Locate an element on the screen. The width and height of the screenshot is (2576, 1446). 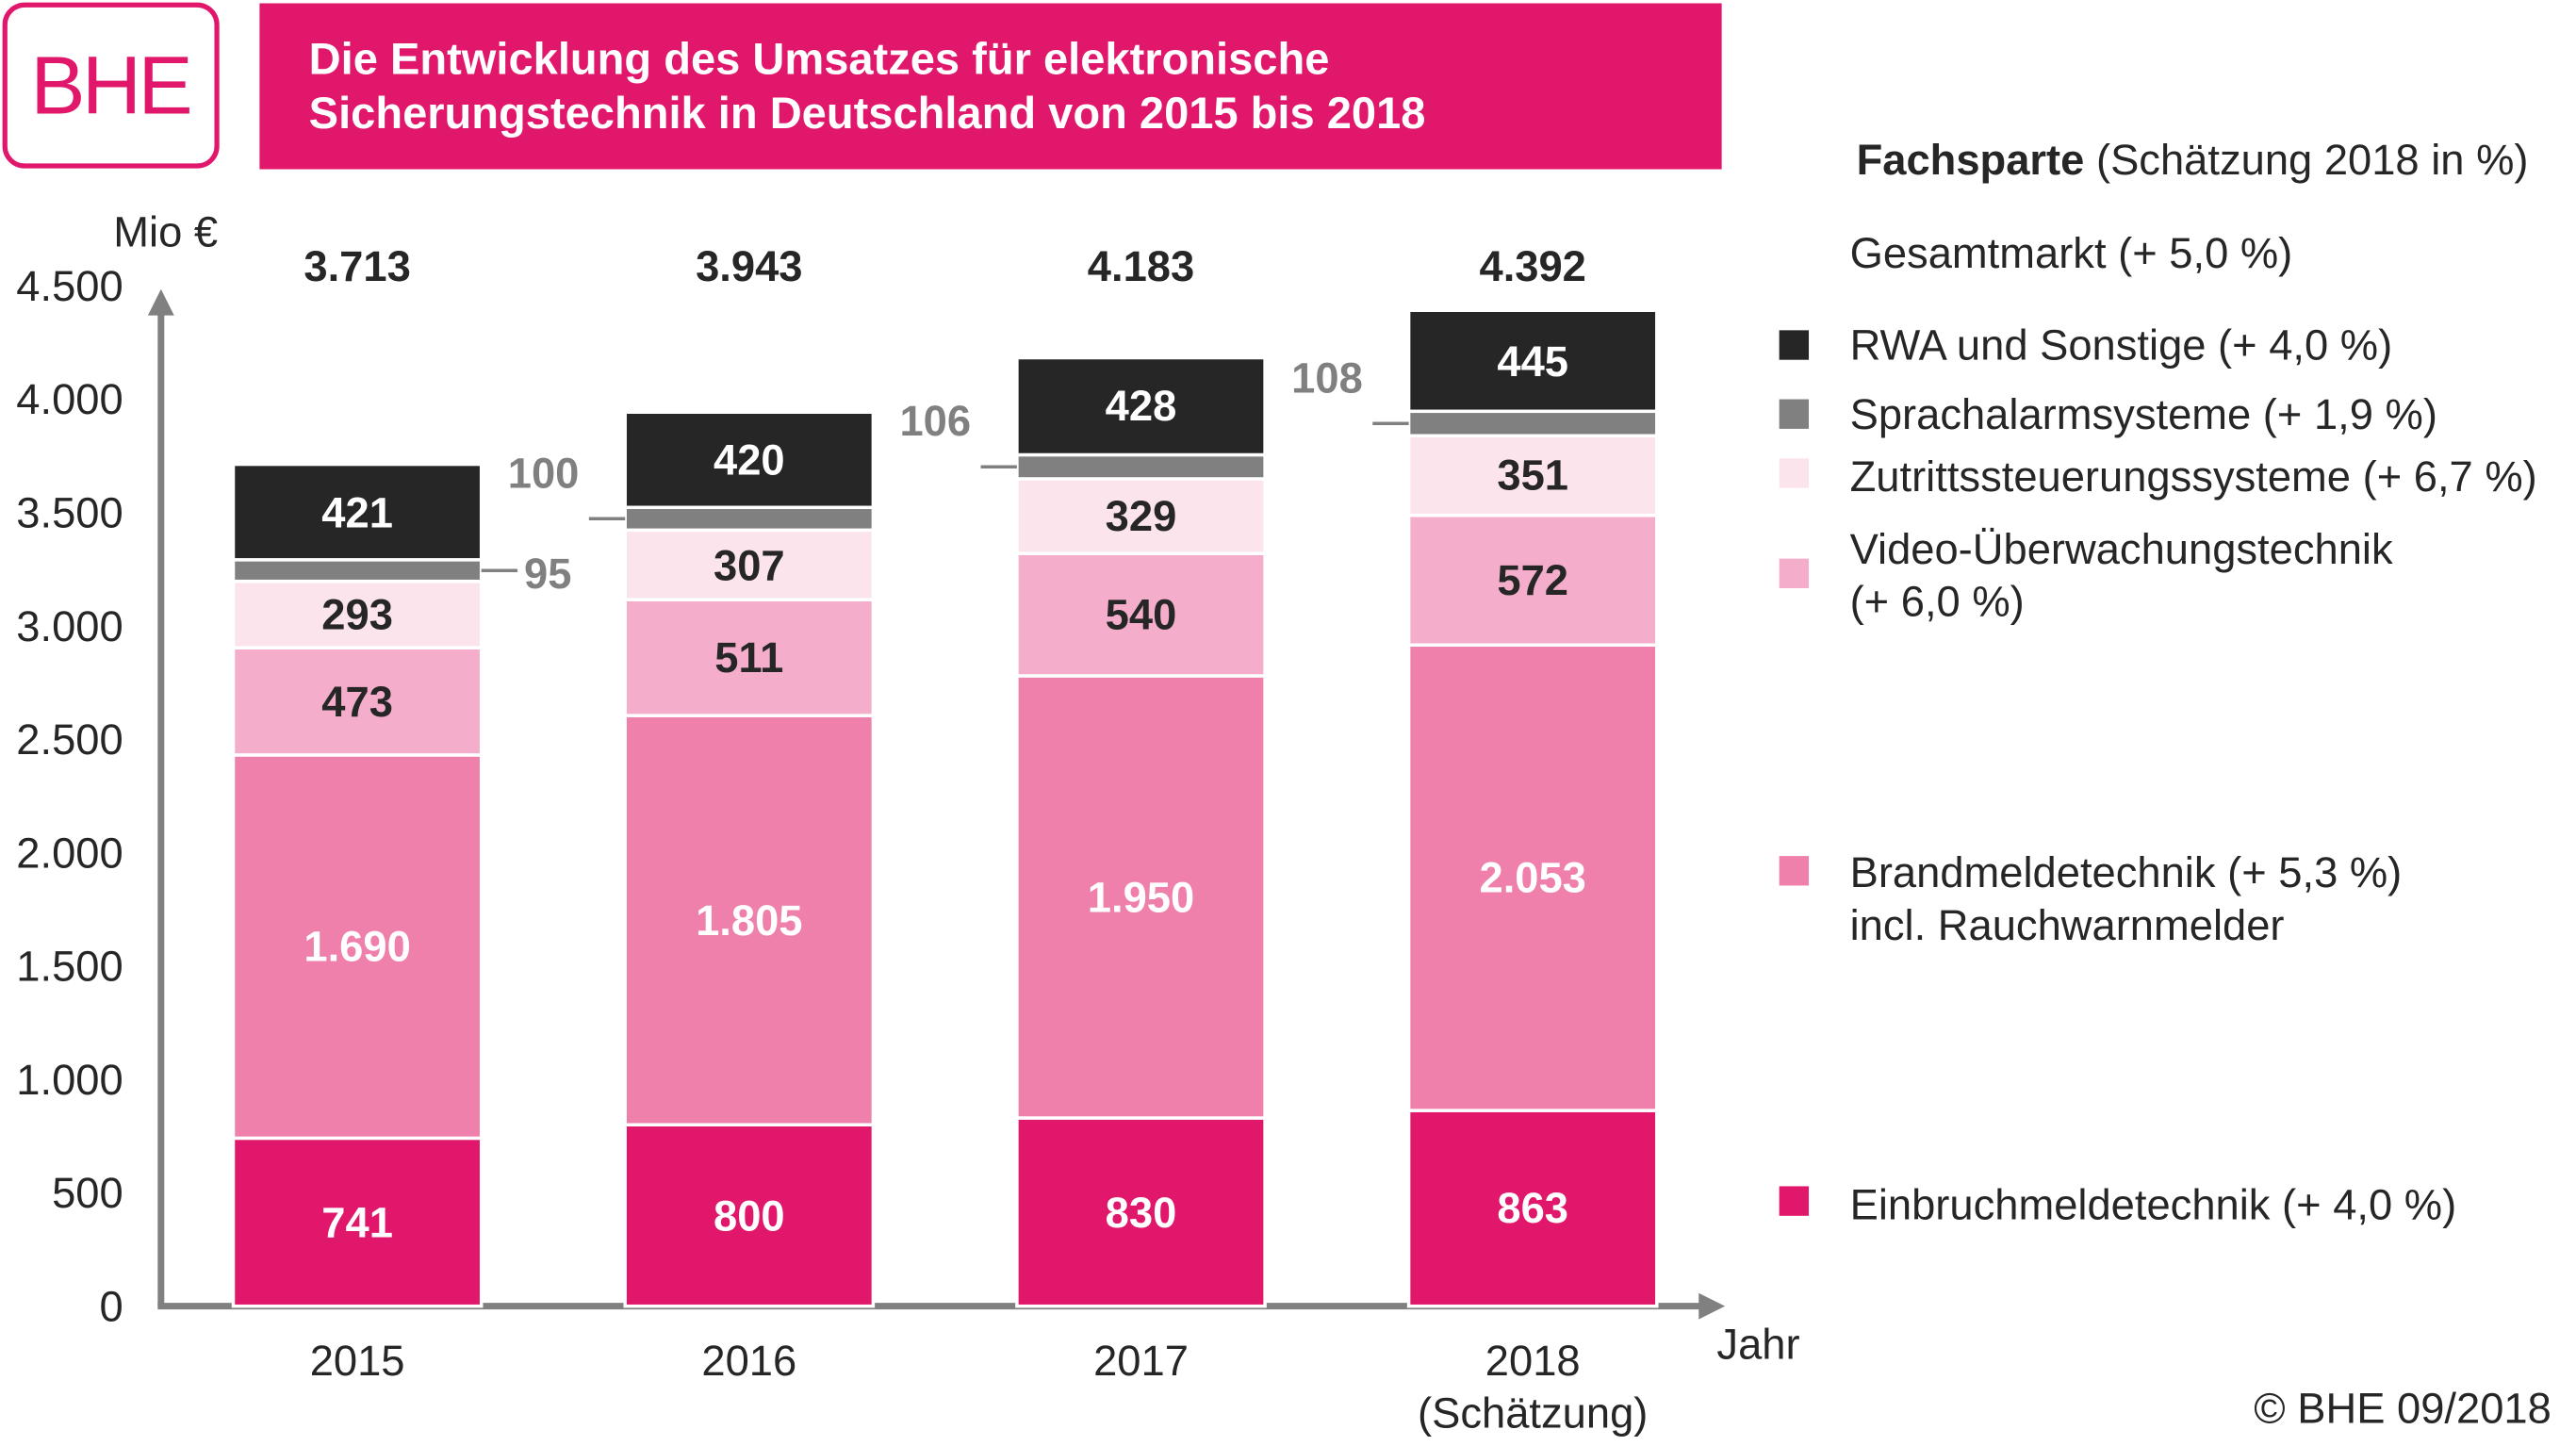
legend-header: Fachsparte (Schätzung 2018 in %) is located at coordinates (2193, 159).